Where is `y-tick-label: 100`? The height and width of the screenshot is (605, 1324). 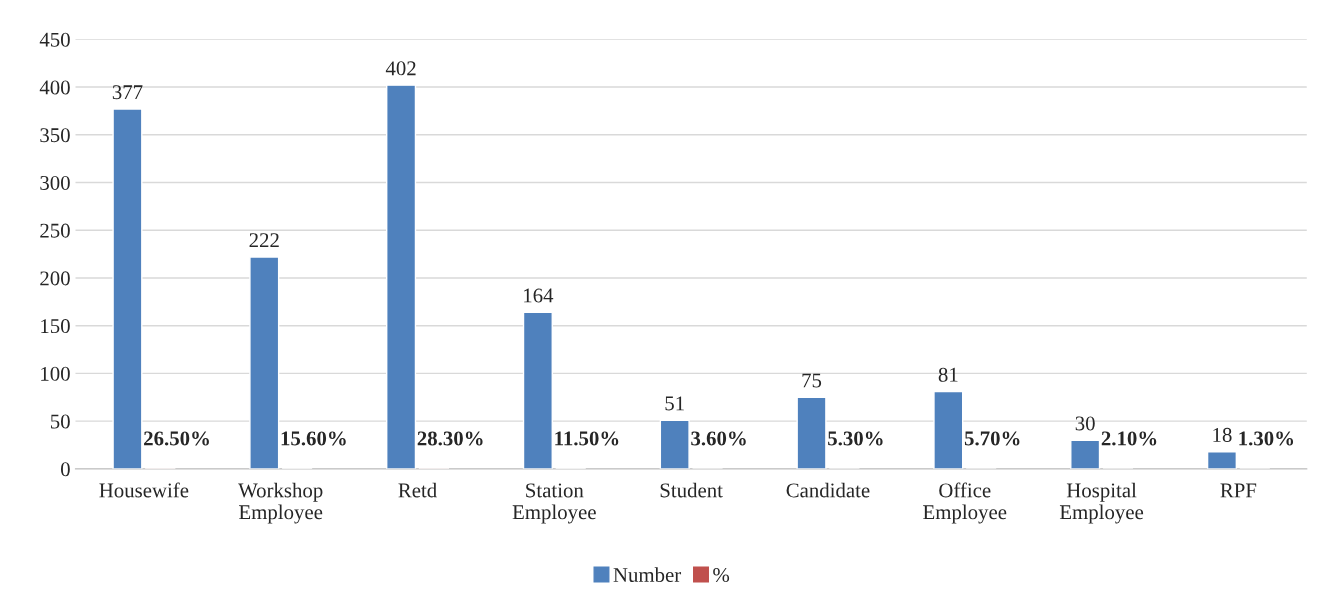
y-tick-label: 100 is located at coordinates (55, 373).